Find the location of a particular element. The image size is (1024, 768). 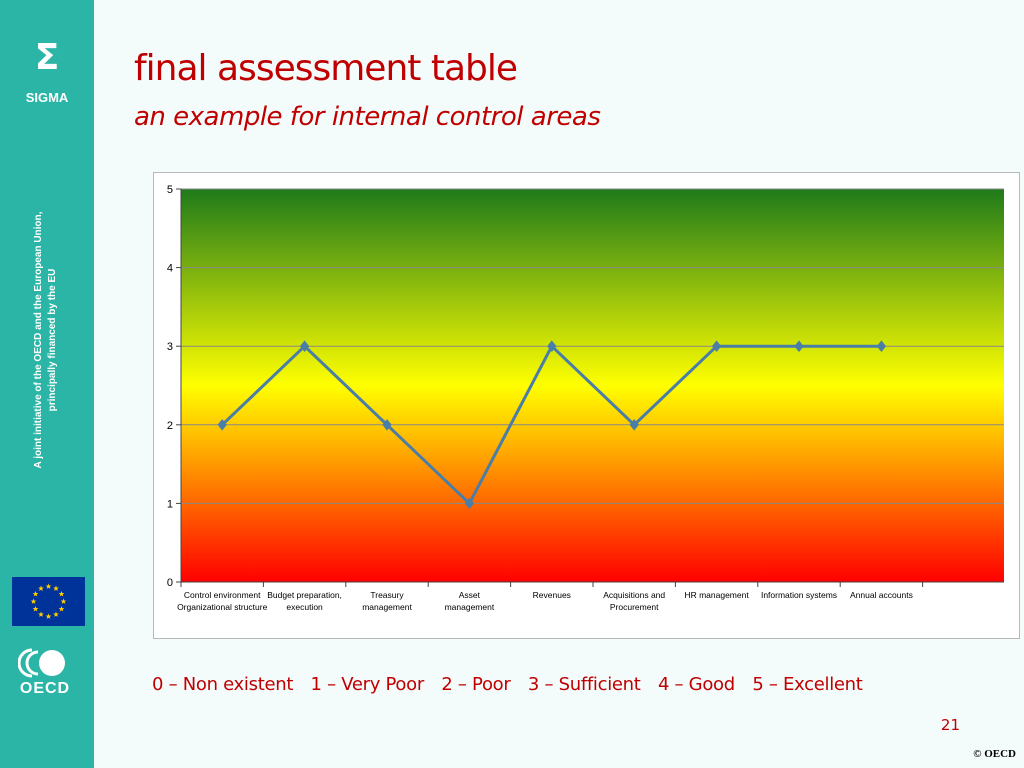

scale-item-0: 0 – Non existent is located at coordinates (223, 684).